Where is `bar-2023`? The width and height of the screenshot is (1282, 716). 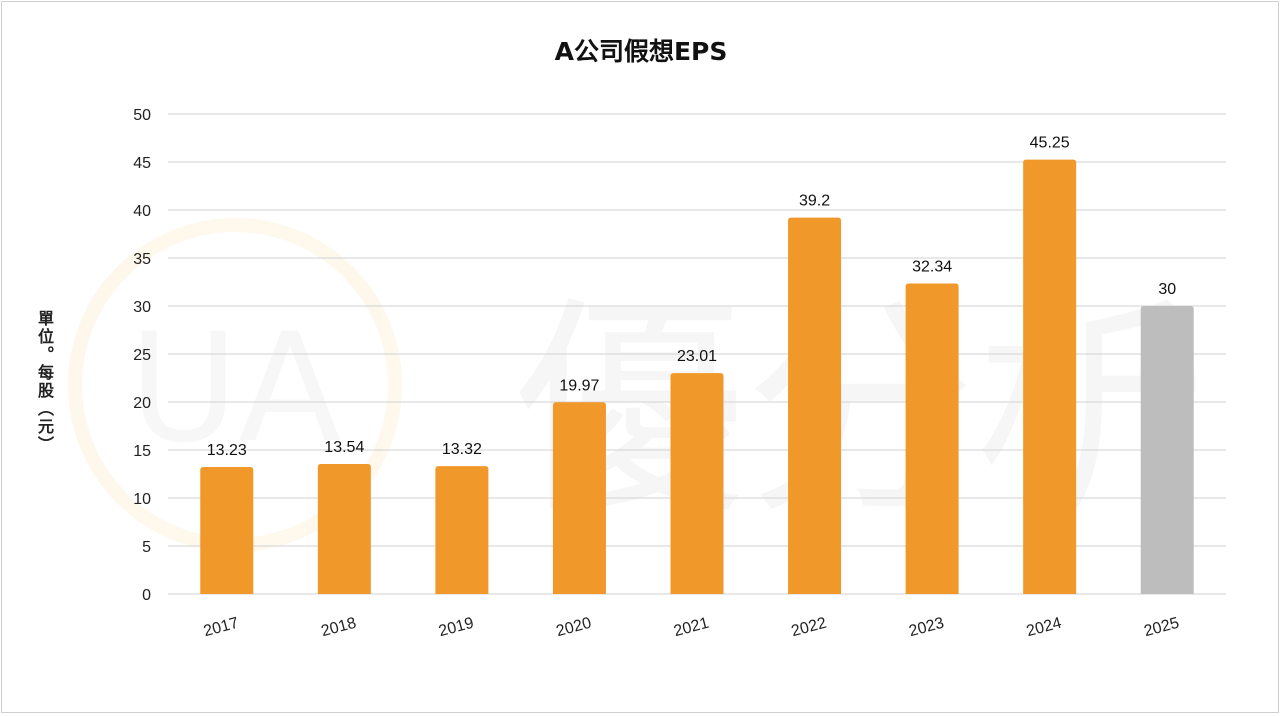 bar-2023 is located at coordinates (932, 438).